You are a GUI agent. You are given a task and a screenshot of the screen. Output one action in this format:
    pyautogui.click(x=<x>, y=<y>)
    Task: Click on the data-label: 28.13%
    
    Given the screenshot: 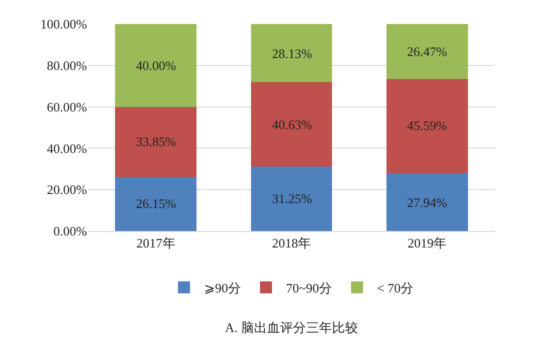 What is the action you would take?
    pyautogui.click(x=292, y=53)
    